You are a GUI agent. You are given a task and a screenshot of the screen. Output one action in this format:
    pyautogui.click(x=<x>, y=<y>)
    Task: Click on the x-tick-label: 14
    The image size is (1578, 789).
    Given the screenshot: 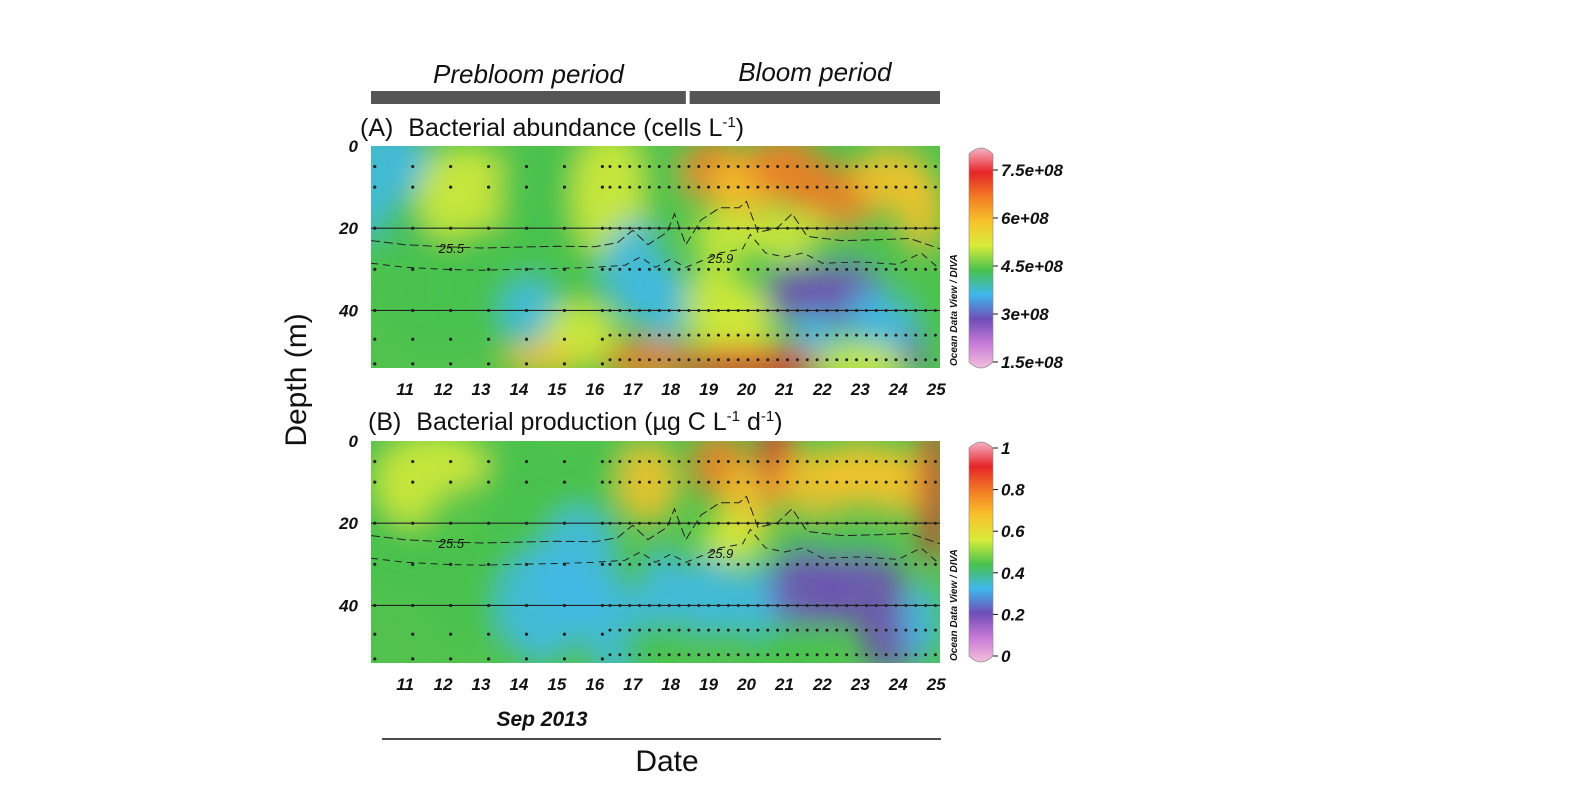 What is the action you would take?
    pyautogui.click(x=518, y=389)
    